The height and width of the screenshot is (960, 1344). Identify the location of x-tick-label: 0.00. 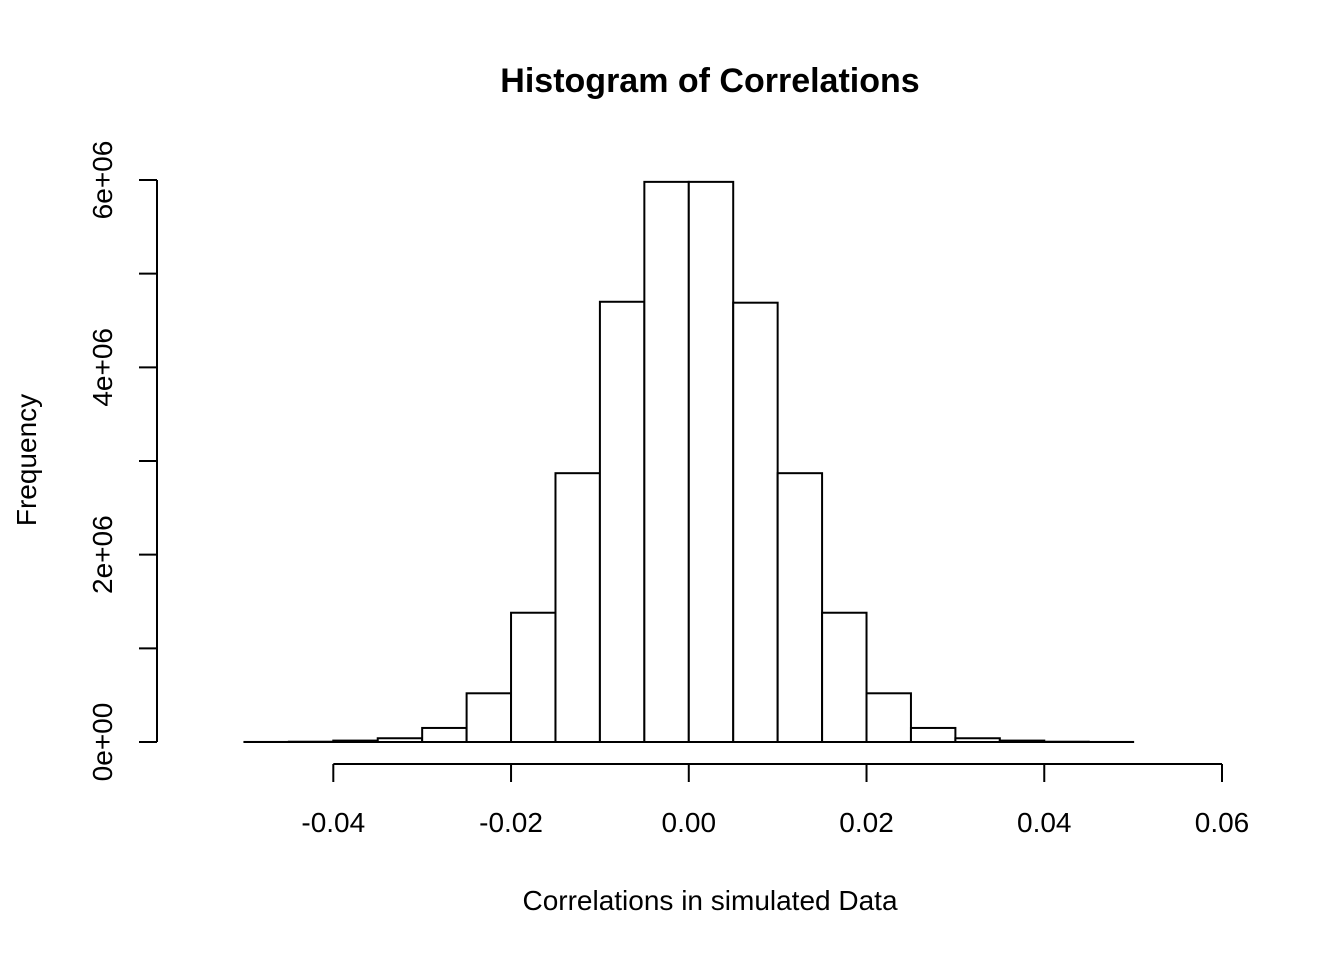
(689, 822).